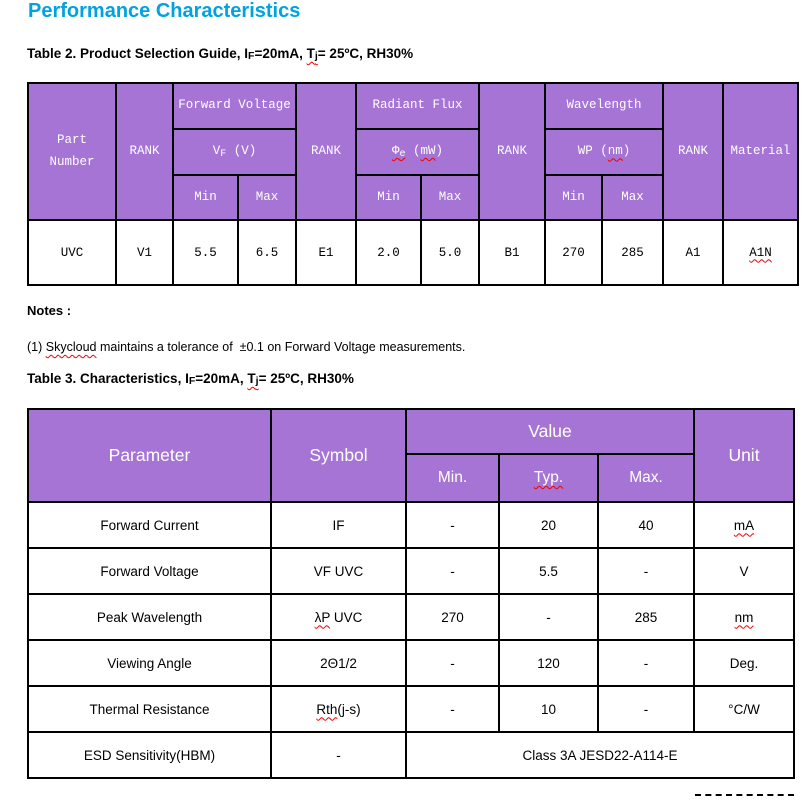 The width and height of the screenshot is (809, 809). I want to click on cell-unit: °C/W, so click(744, 709).